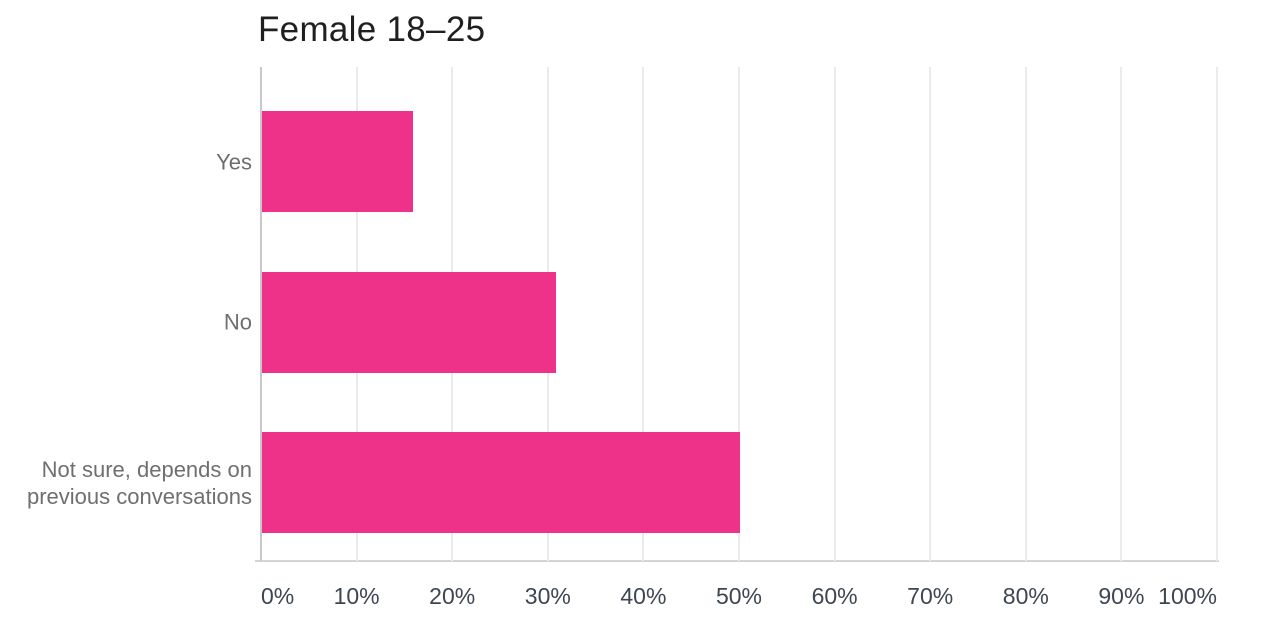  Describe the element at coordinates (372, 29) in the screenshot. I see `chart-title: Female 18–25` at that location.